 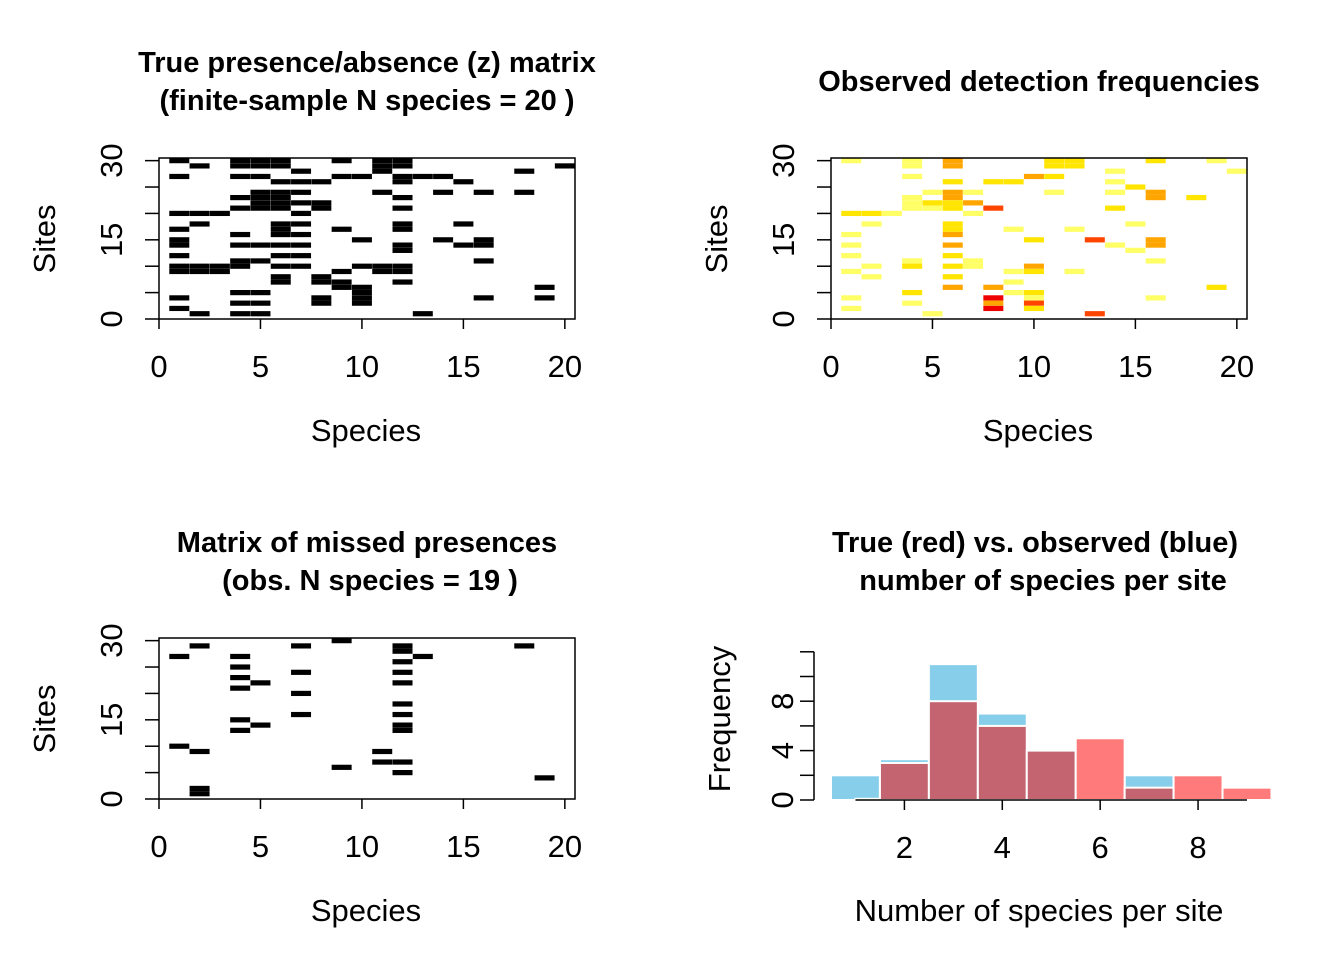 What do you see at coordinates (1042, 581) in the screenshot?
I see `panel-title-line-2: number of species per site` at bounding box center [1042, 581].